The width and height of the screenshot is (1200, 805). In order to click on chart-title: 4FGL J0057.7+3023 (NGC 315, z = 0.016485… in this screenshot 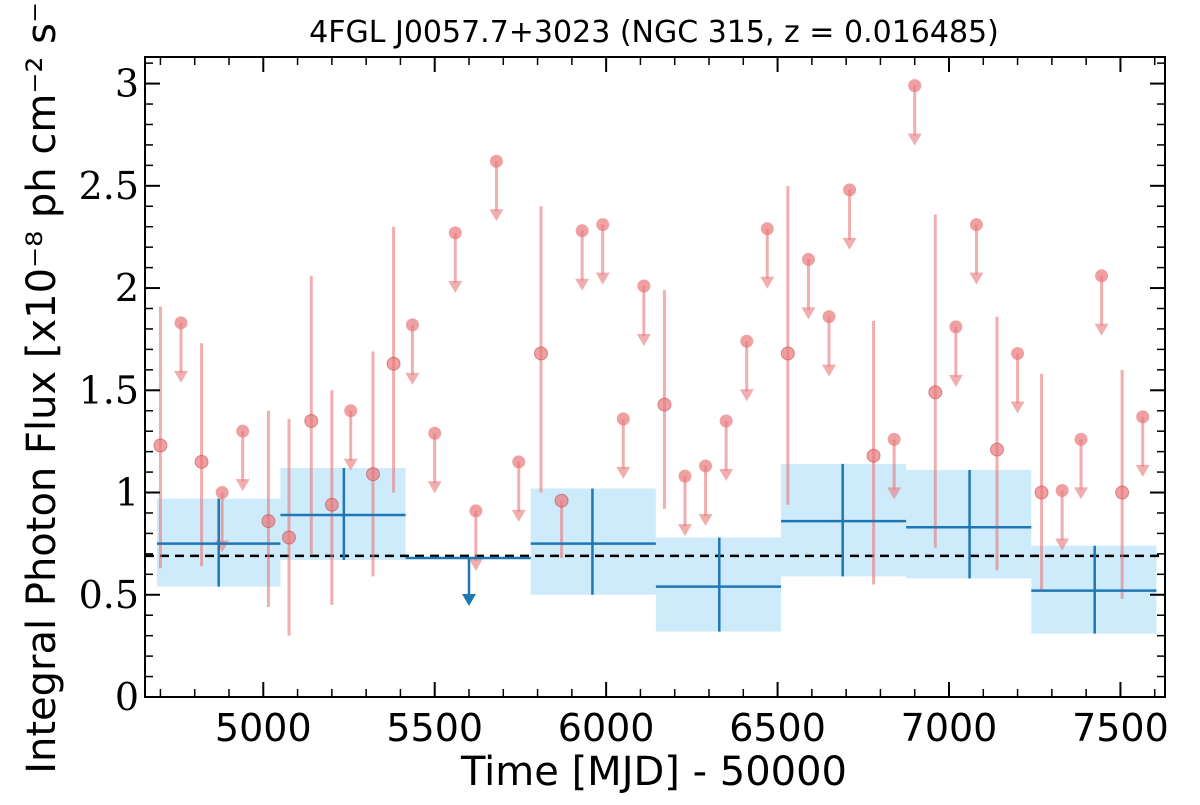, I will do `click(654, 32)`.